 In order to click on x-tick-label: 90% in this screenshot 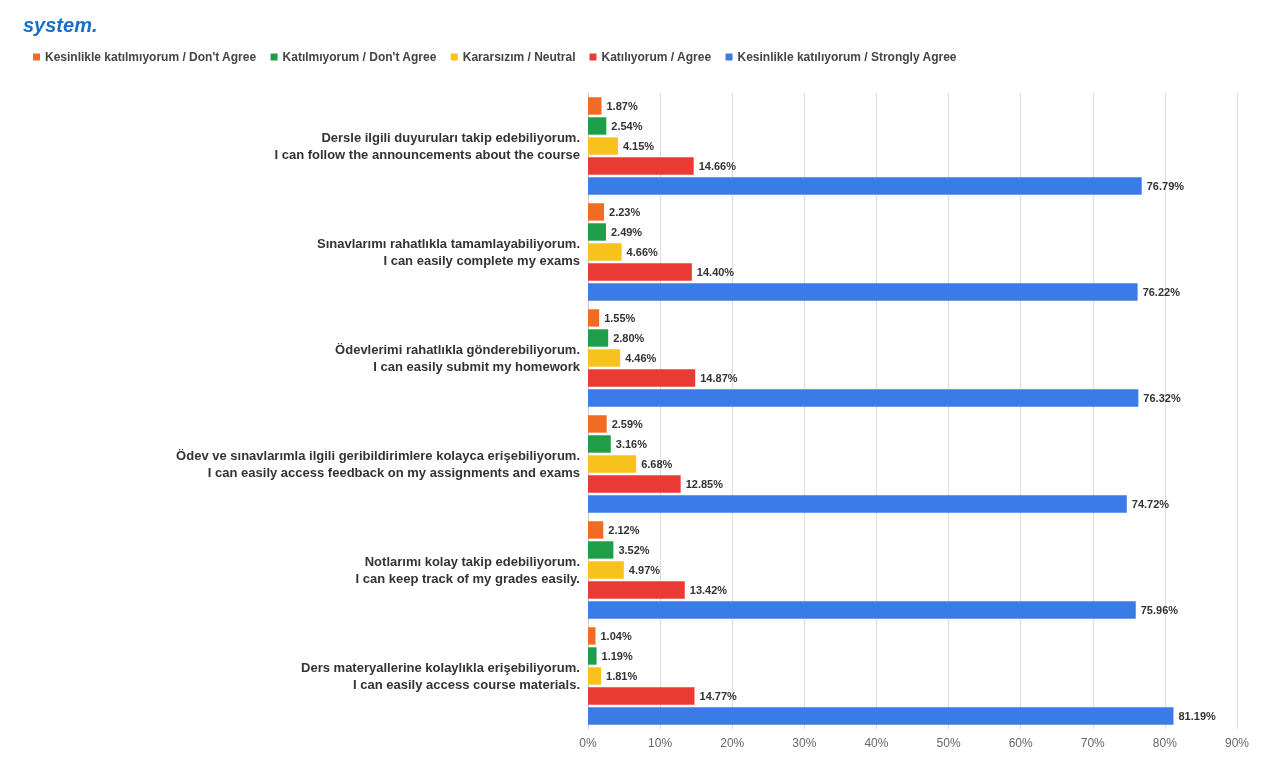, I will do `click(1237, 743)`.